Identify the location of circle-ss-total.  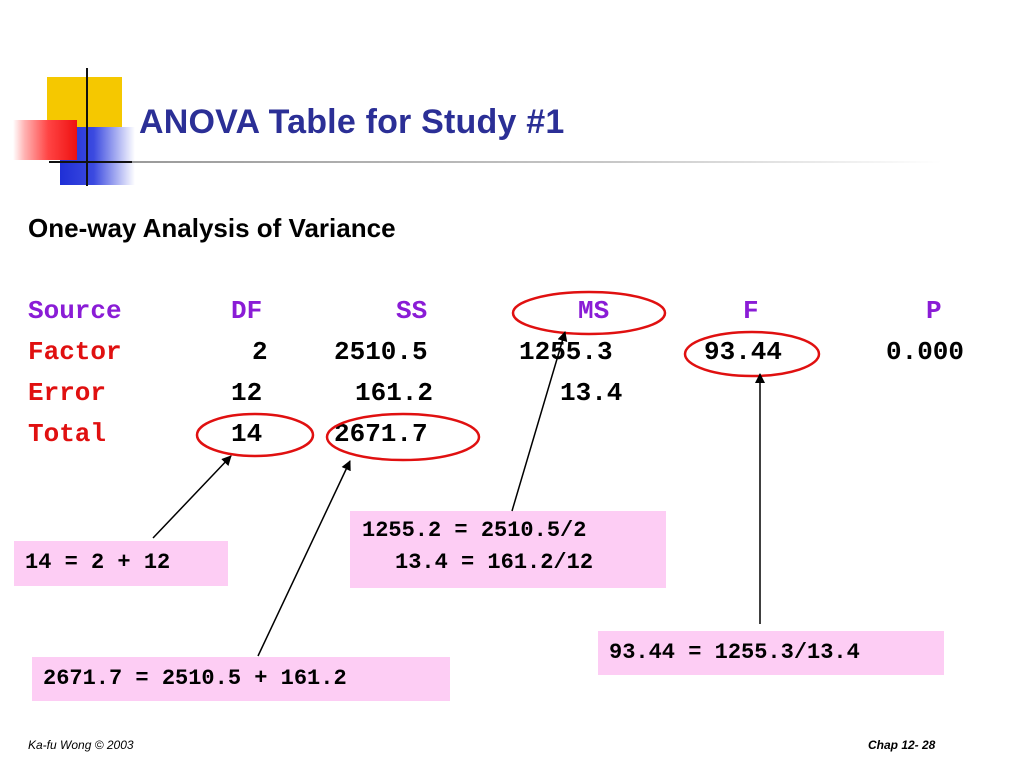
(403, 437).